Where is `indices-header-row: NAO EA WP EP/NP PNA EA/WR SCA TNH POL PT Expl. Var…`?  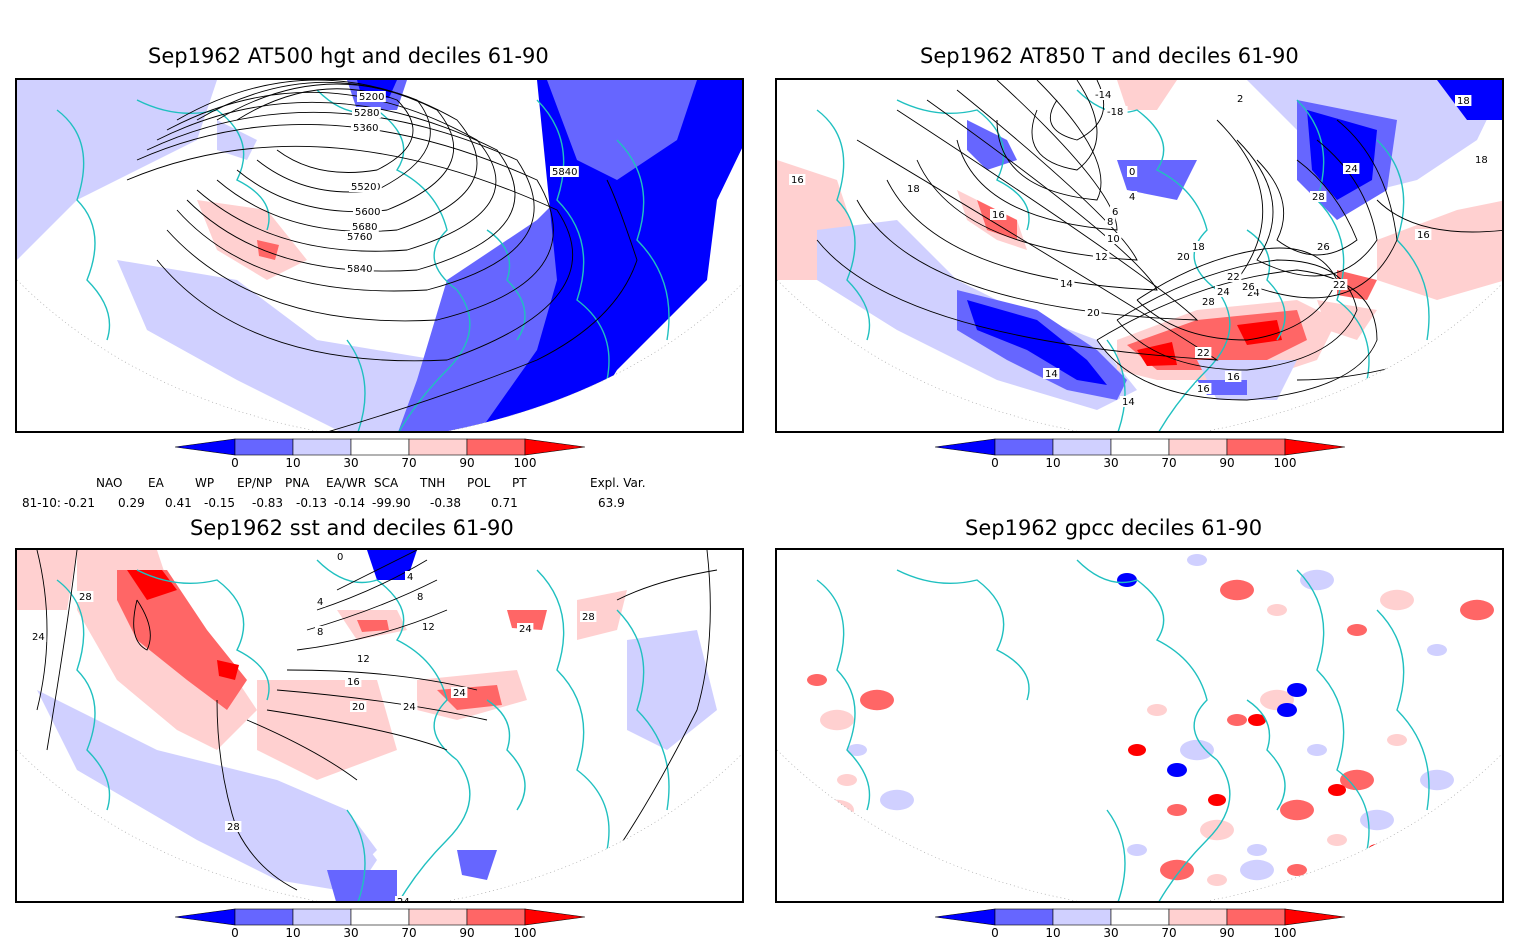
indices-header-row: NAO EA WP EP/NP PNA EA/WR SCA TNH POL PT Expl. Var… is located at coordinates (380, 484).